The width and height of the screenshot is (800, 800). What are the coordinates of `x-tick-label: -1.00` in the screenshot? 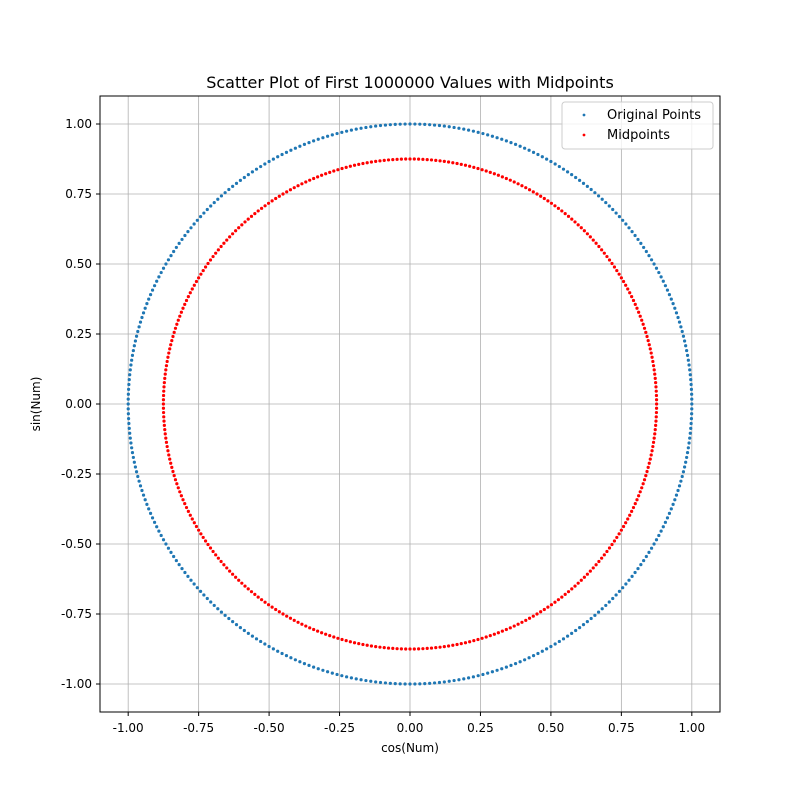 It's located at (128, 728).